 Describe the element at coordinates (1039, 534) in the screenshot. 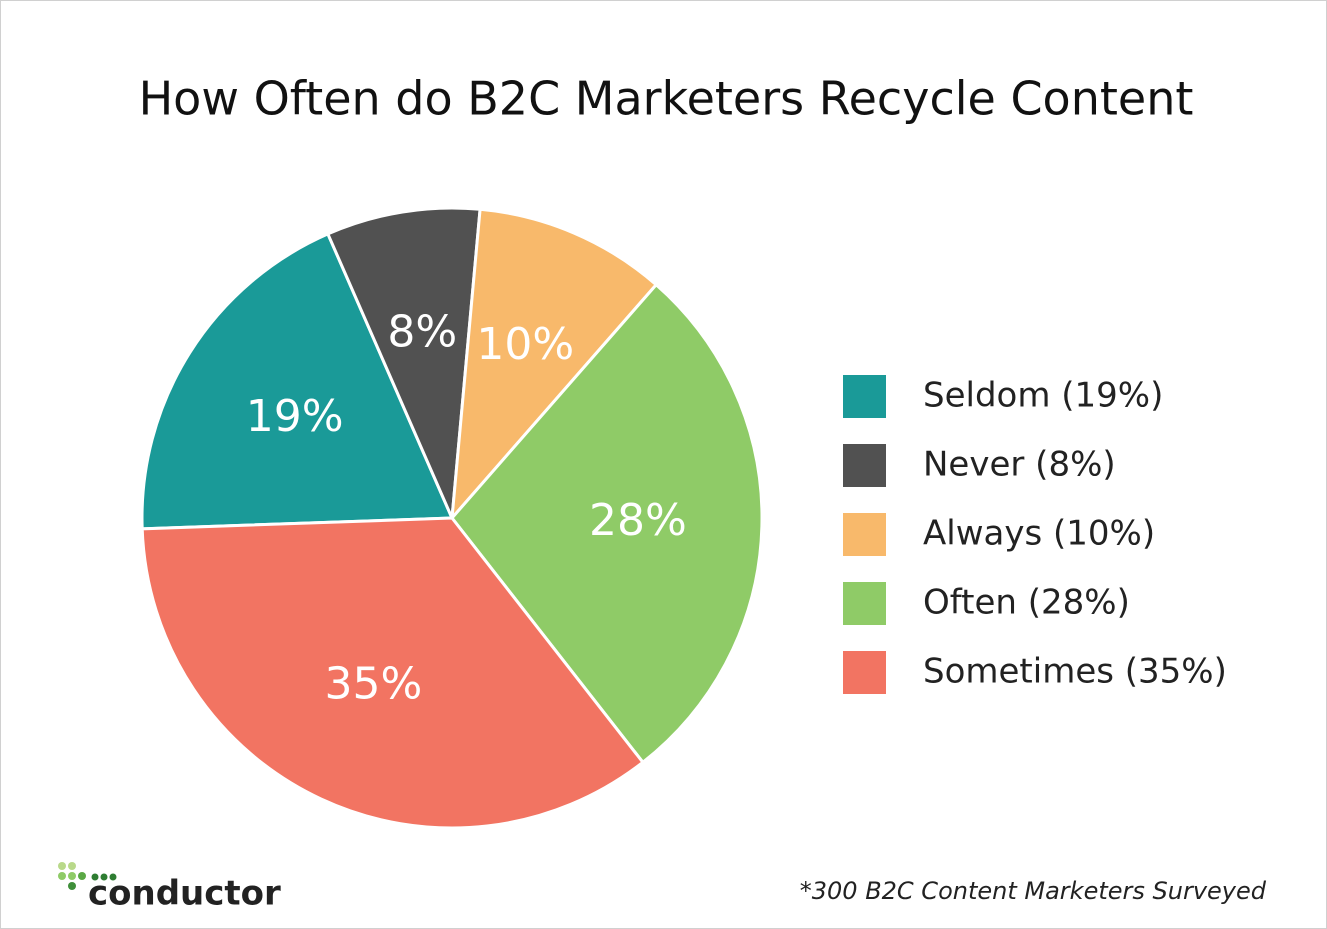

I see `legend-label: Always (10%)` at that location.